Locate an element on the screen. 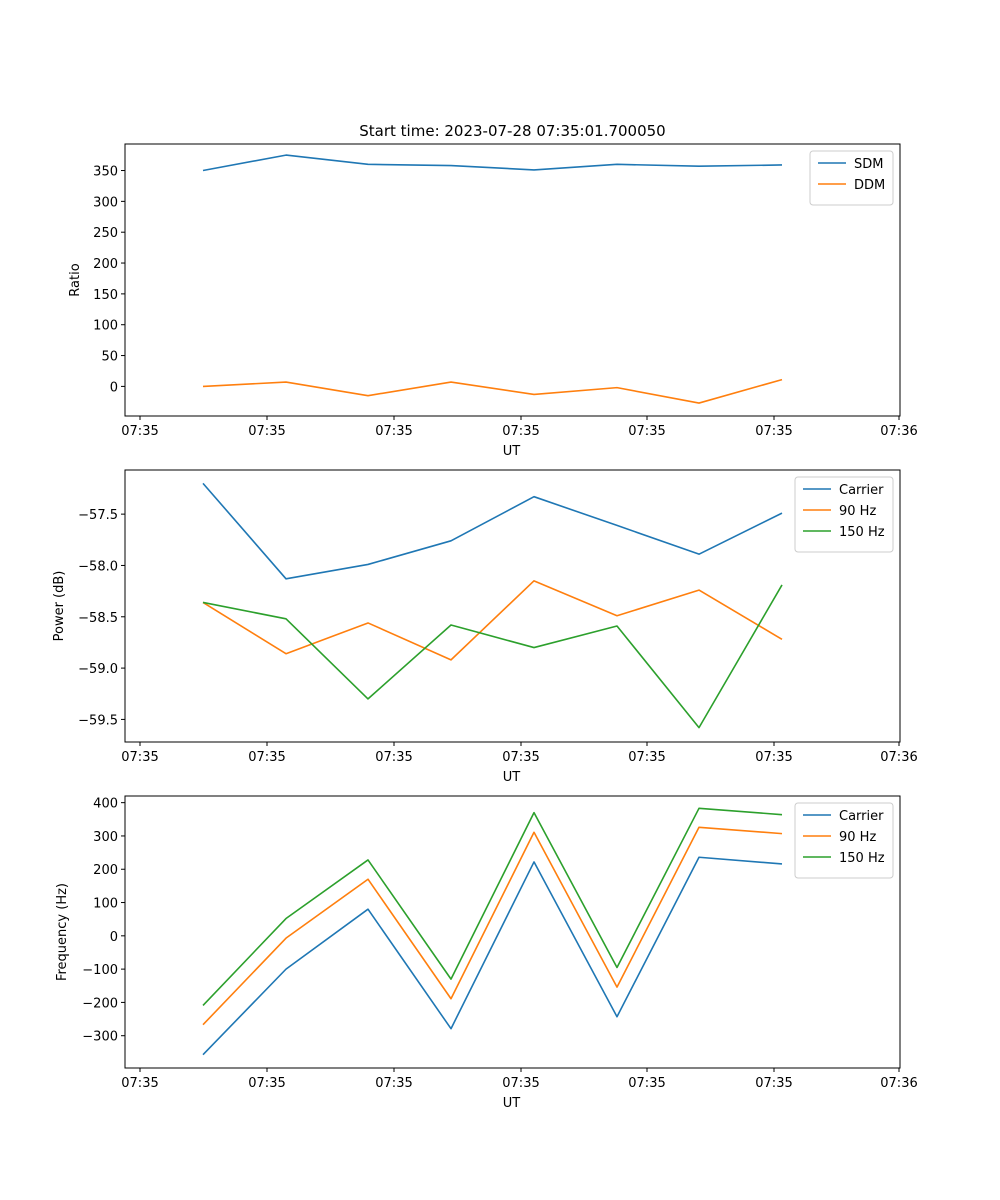  y-tick-label: −200 is located at coordinates (100, 1003).